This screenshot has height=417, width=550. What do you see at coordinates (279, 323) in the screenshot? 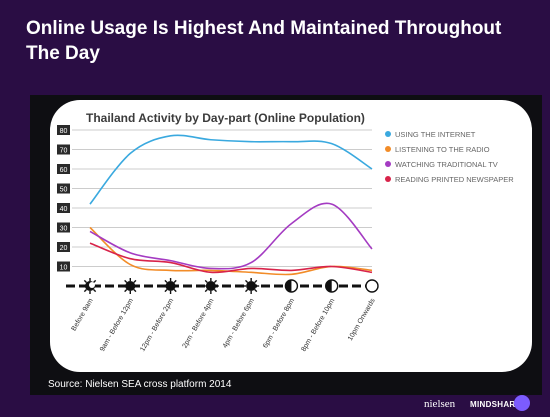
I see `x-tick-label: 6pm - Before 8pm` at bounding box center [279, 323].